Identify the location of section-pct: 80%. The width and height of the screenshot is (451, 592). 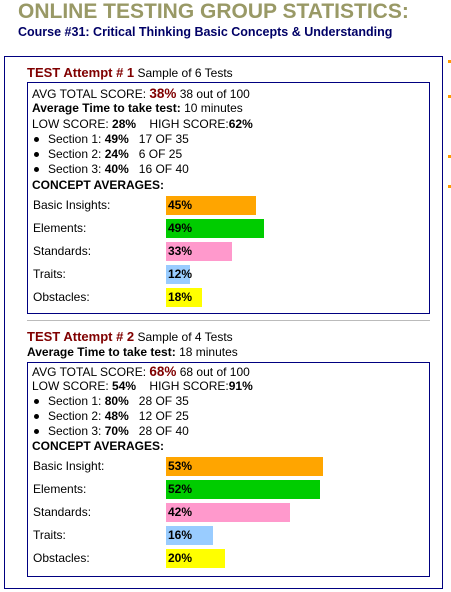
(116, 401).